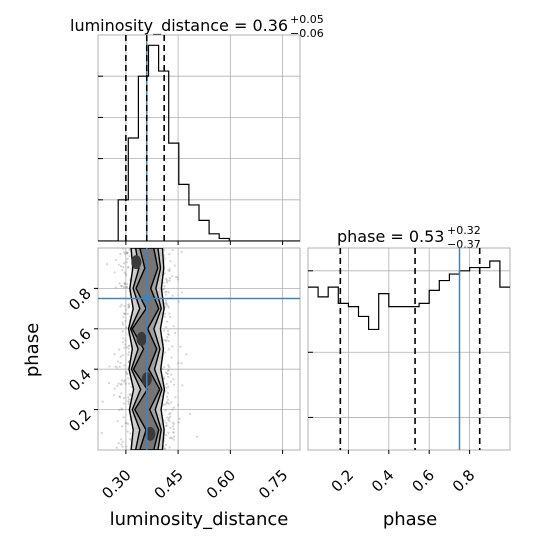 Image resolution: width=550 pixels, height=550 pixels. Describe the element at coordinates (410, 519) in the screenshot. I see `phase-x-axis-label: phase` at that location.